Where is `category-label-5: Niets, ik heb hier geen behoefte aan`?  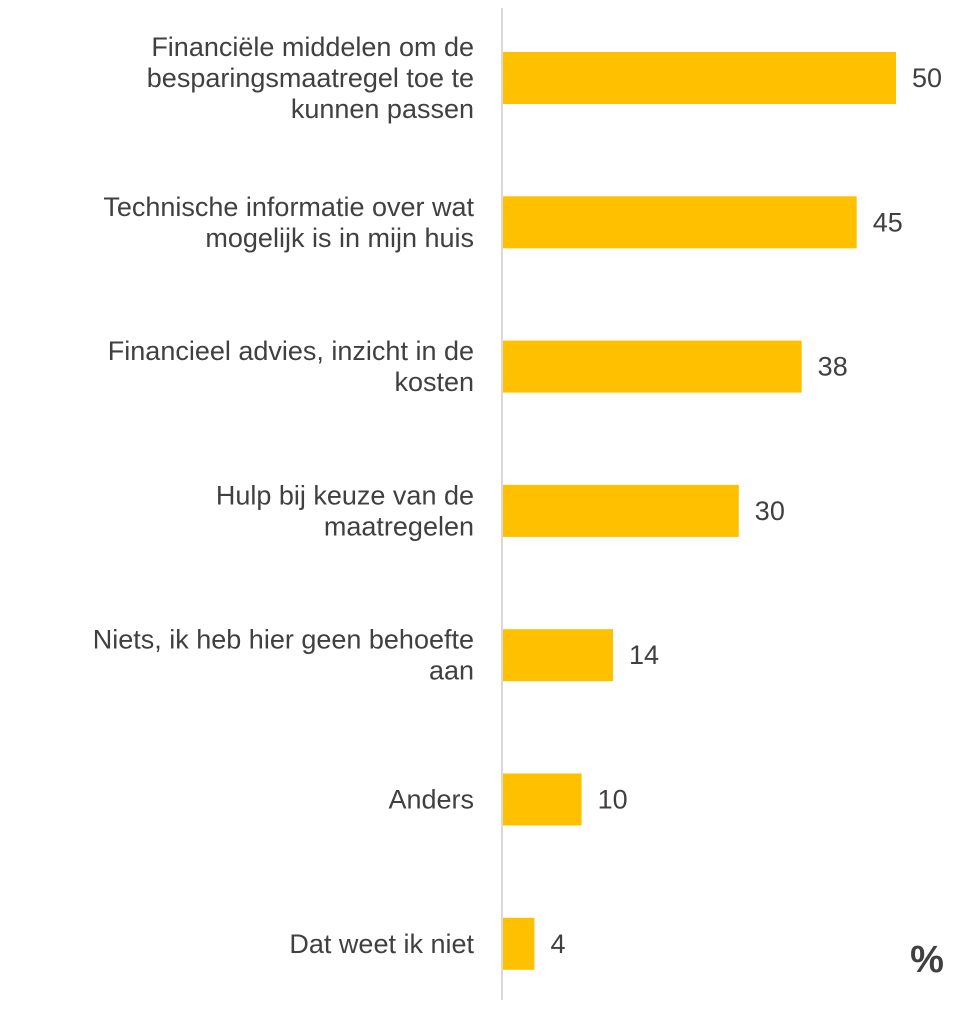
category-label-5: Niets, ik heb hier geen behoefte aan is located at coordinates (283, 655).